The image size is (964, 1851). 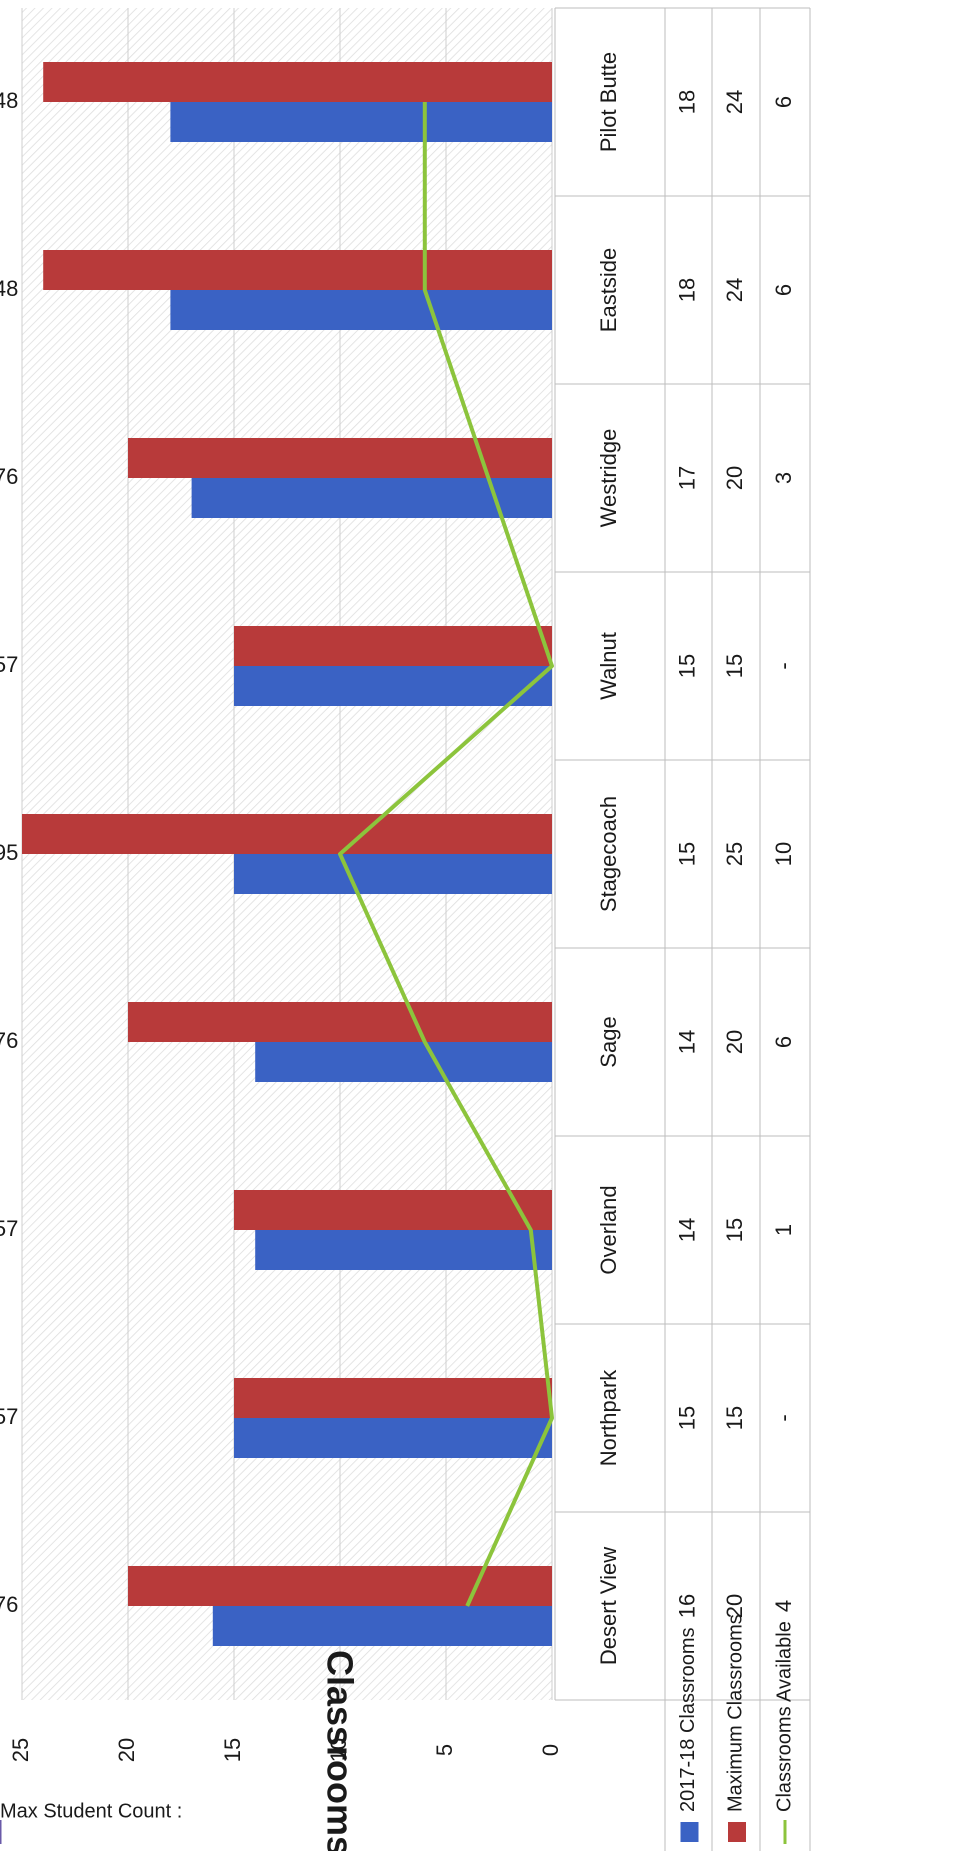 I want to click on bar-2017-18-classrooms-overland, so click(x=403, y=1250).